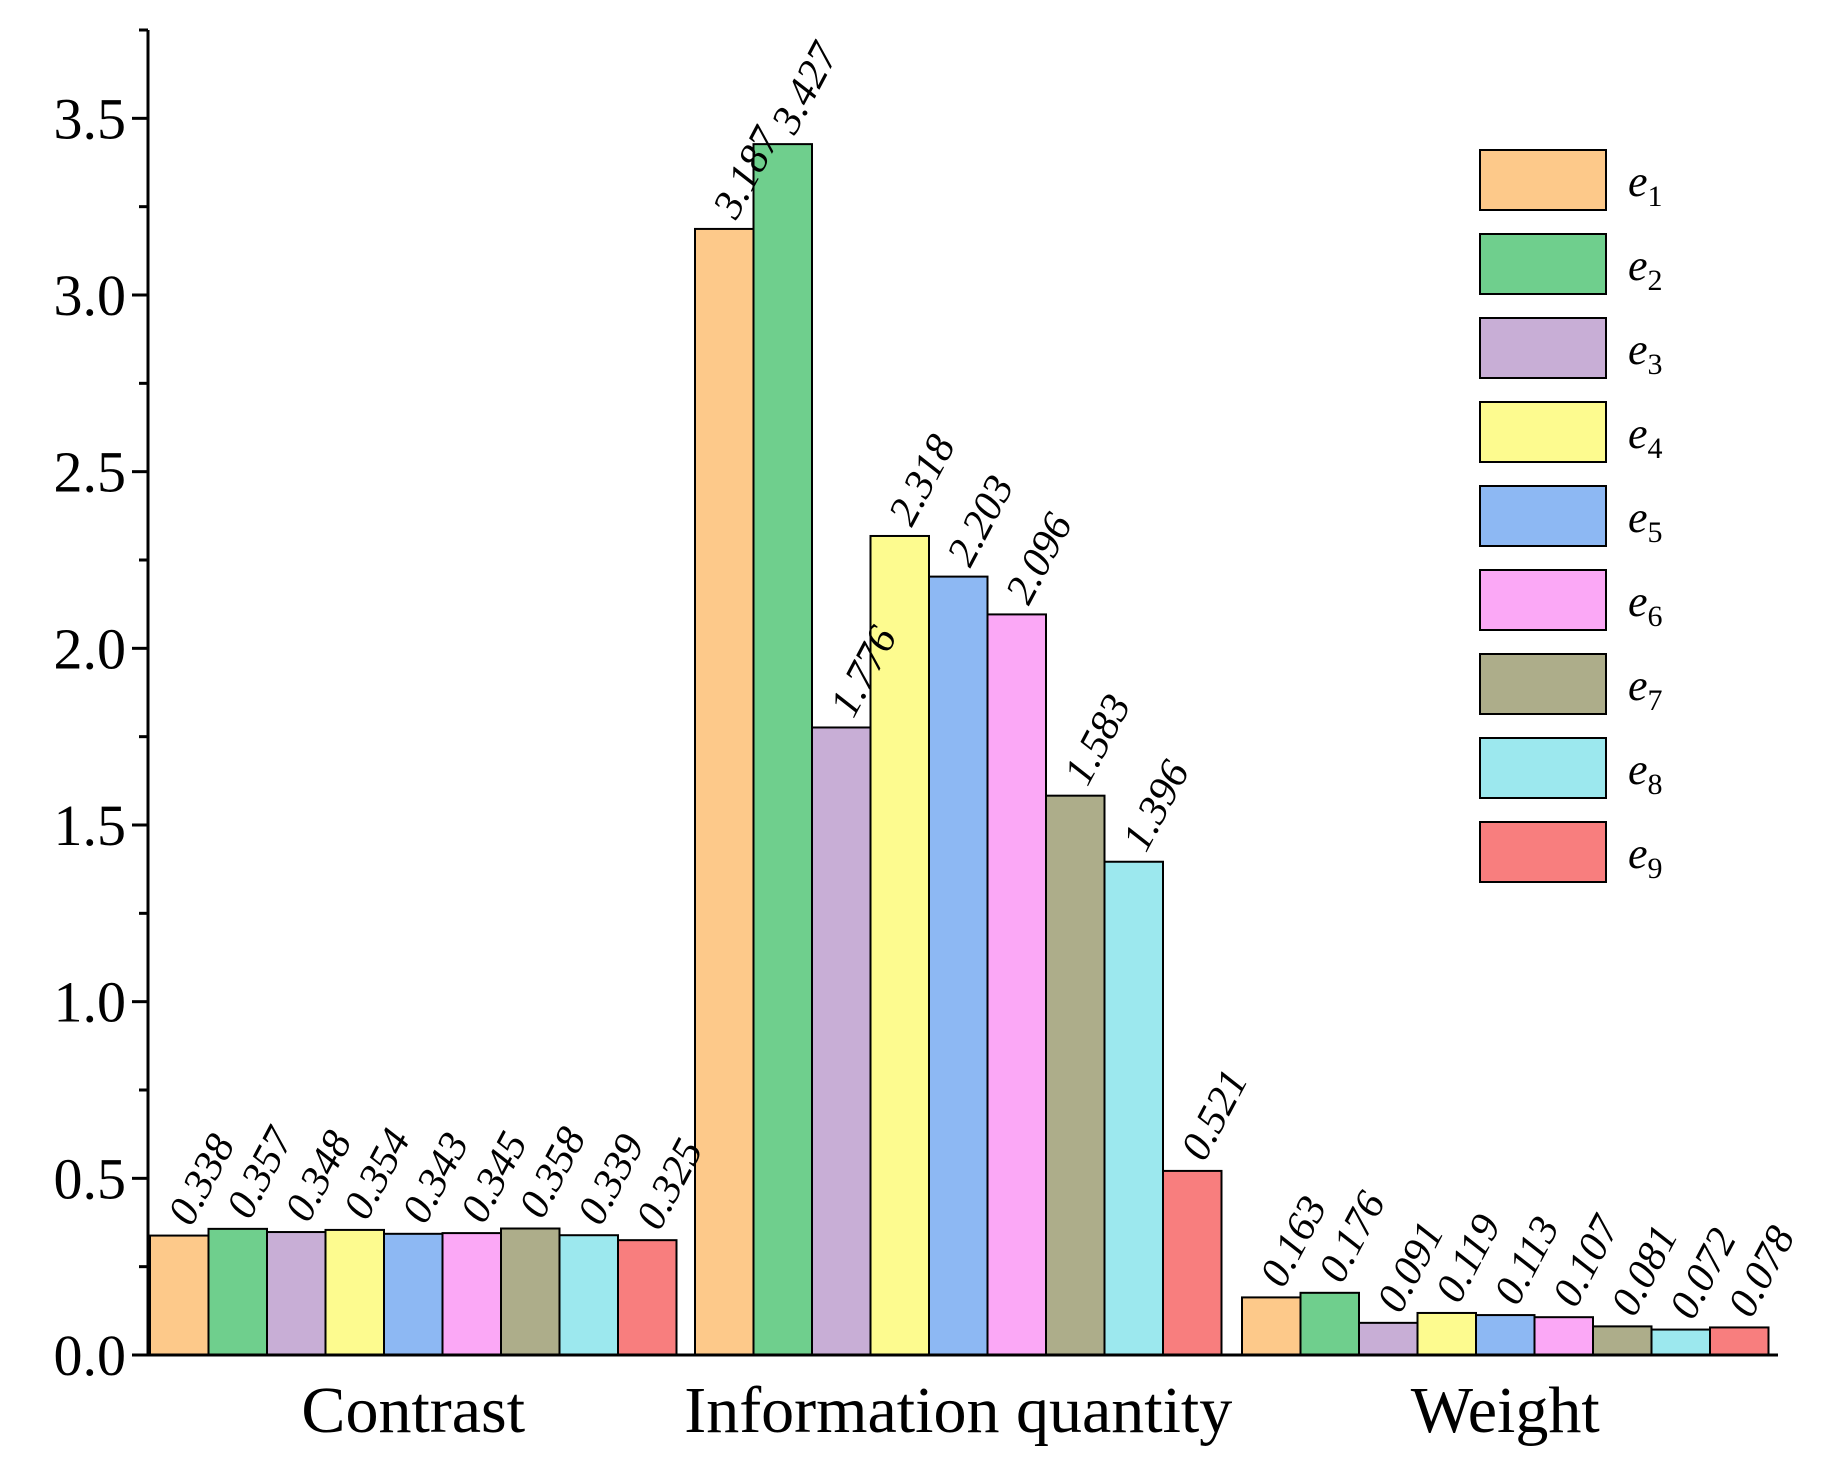  Describe the element at coordinates (1543, 180) in the screenshot. I see `legend-swatch-e1` at that location.